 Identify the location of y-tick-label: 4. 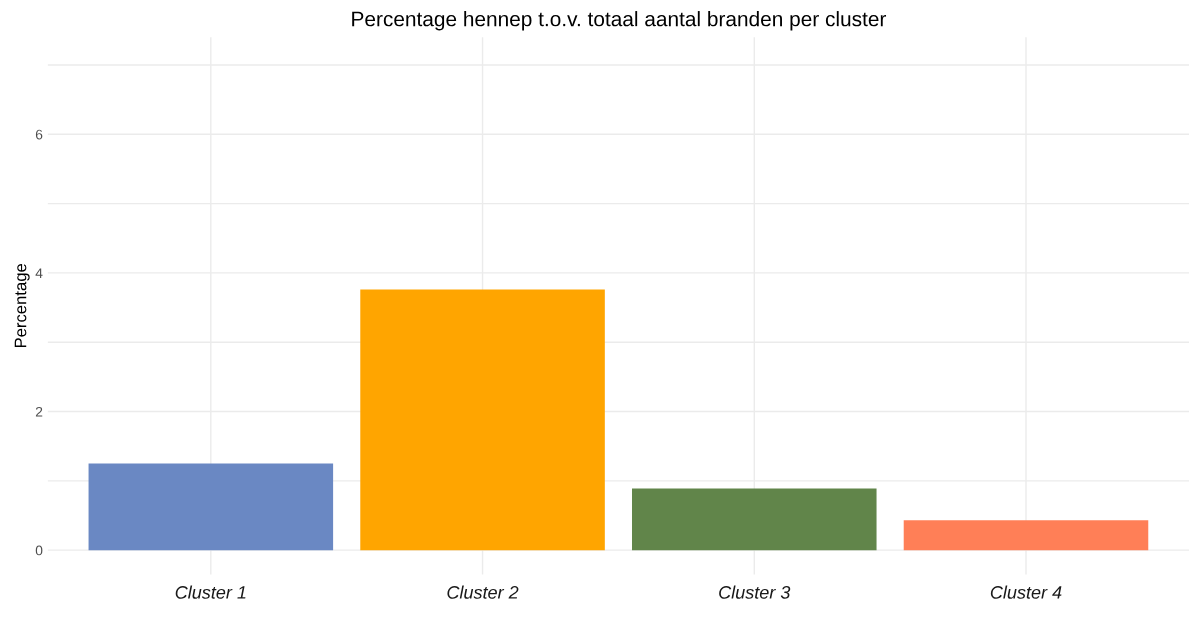
(39, 273).